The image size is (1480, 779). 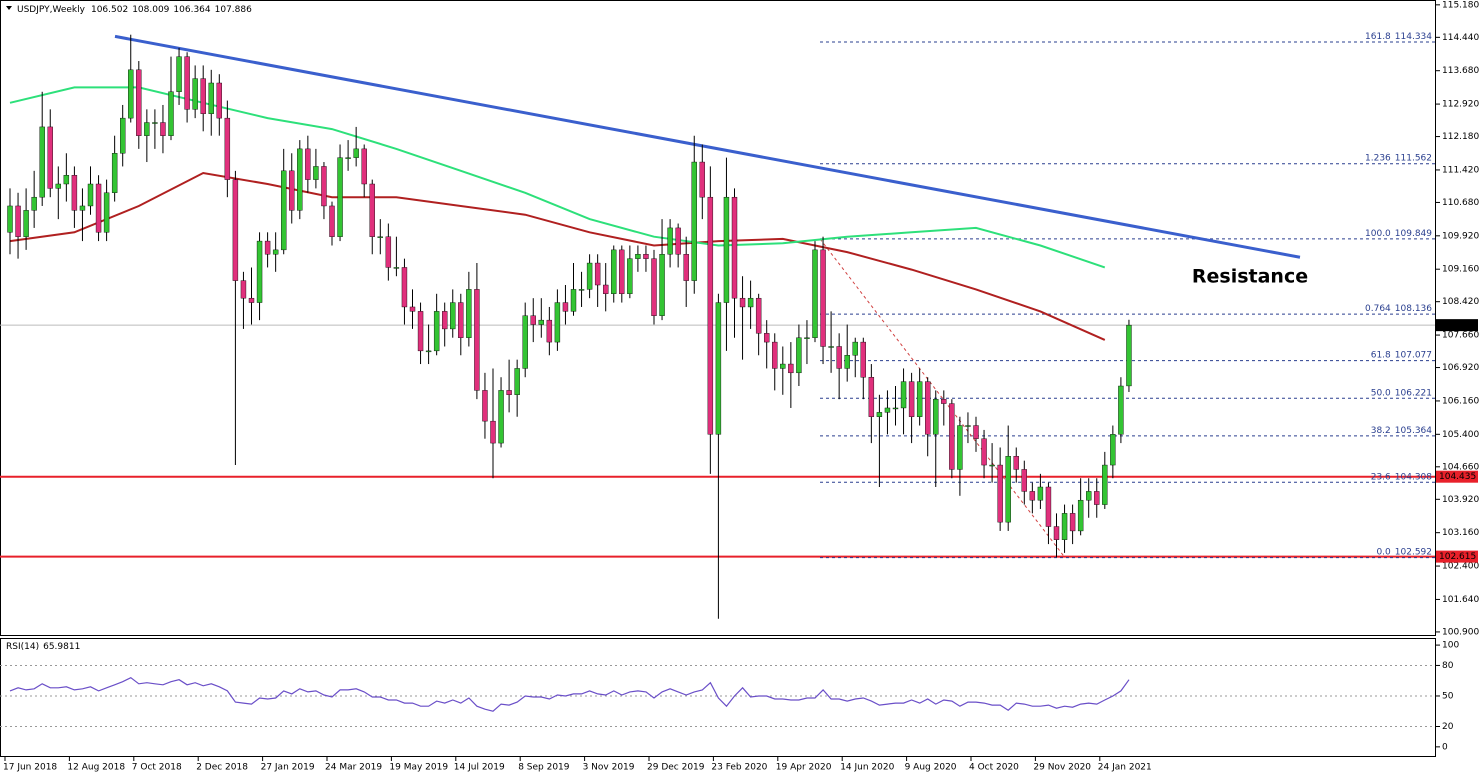 I want to click on fib-price: 114.334, so click(x=1413, y=36).